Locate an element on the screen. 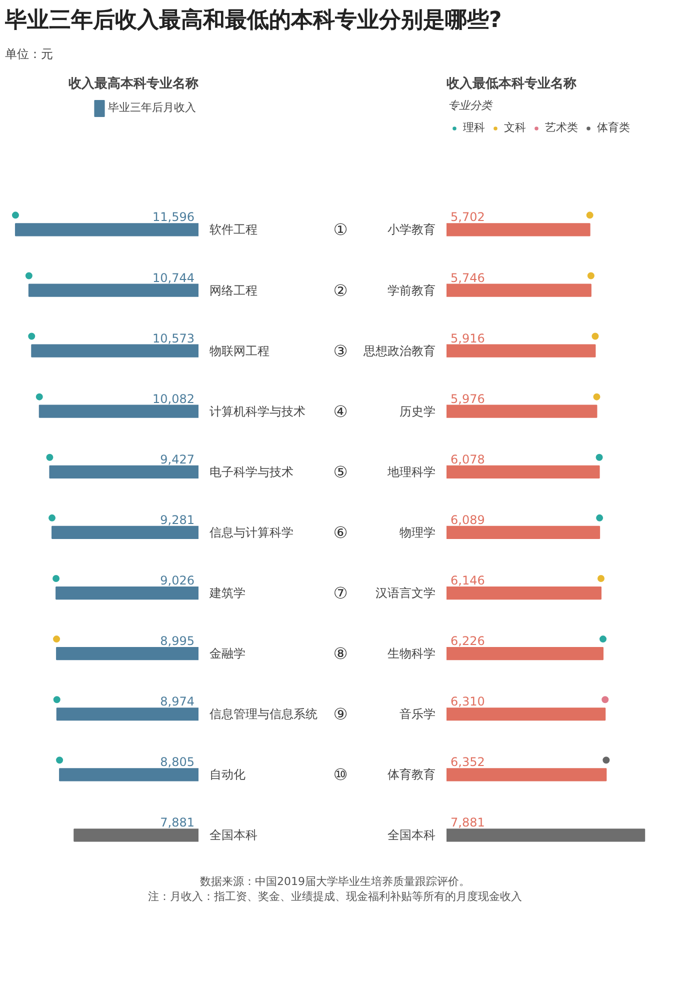 Image resolution: width=675 pixels, height=1000 pixels. text: ⑤ is located at coordinates (340, 471).